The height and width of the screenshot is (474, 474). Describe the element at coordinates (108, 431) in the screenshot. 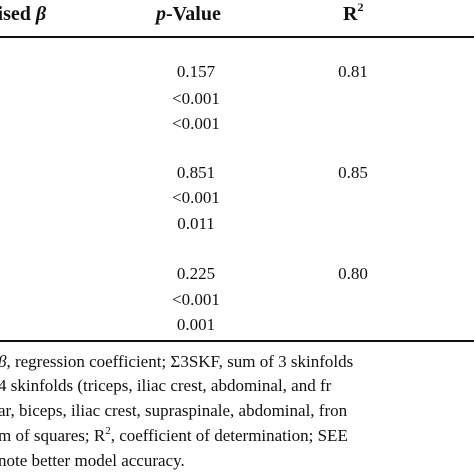

I see `footnote-superscript: 2` at that location.